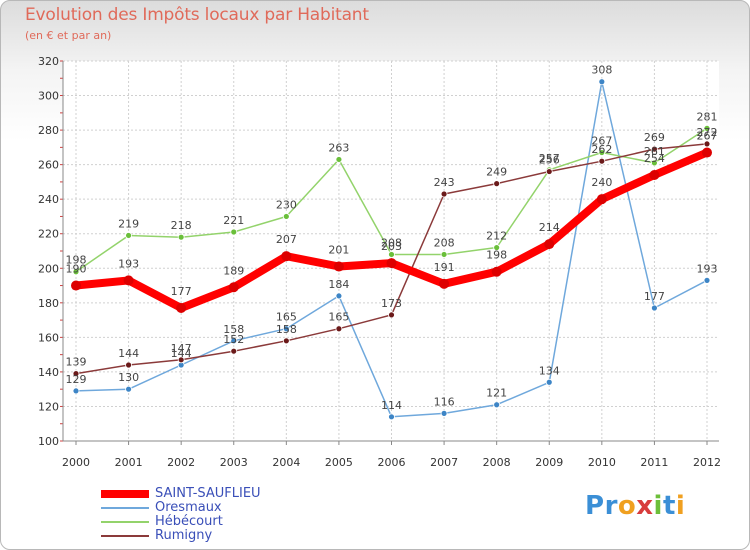 The image size is (750, 550). What do you see at coordinates (286, 239) in the screenshot?
I see `data-label-saint-sauflieu: 207` at bounding box center [286, 239].